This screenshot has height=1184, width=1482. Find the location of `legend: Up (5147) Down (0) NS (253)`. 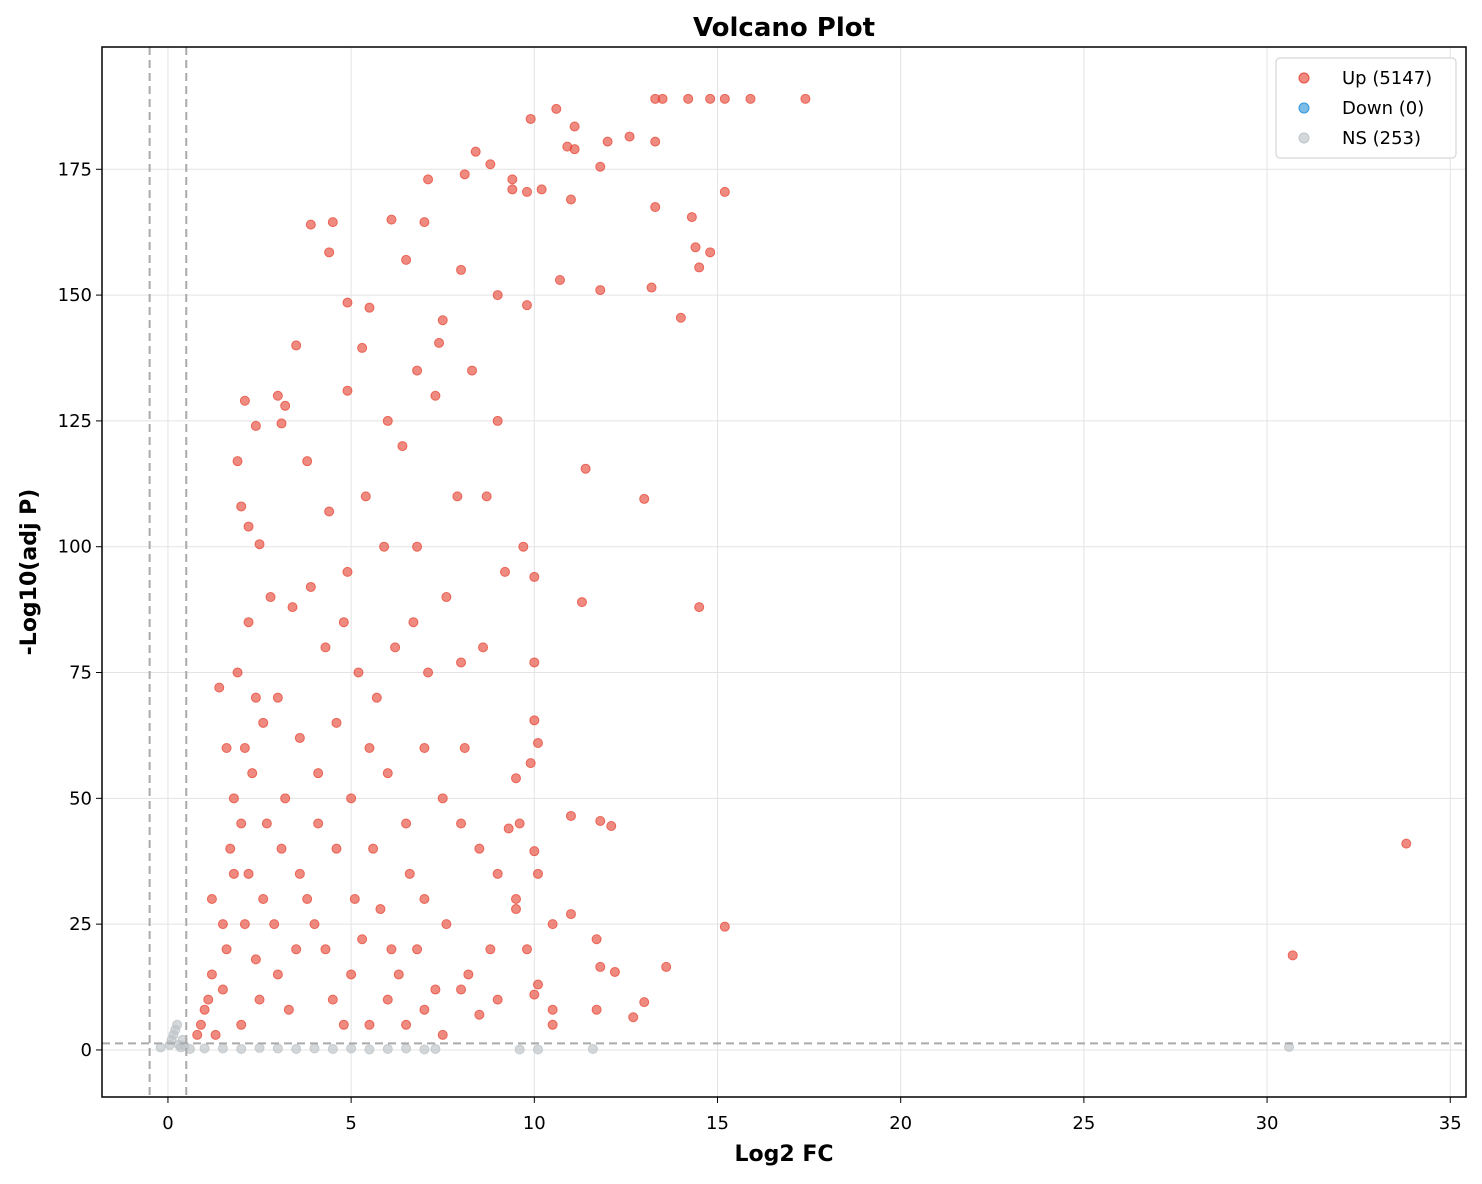

legend: Up (5147) Down (0) NS (253) is located at coordinates (1366, 108).